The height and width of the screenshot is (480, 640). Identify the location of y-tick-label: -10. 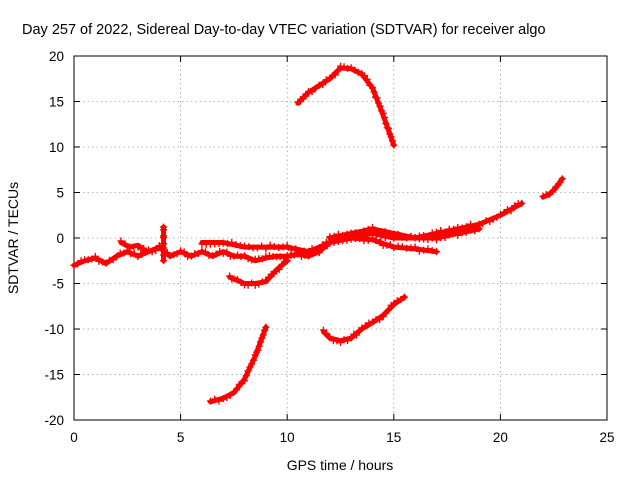
(54, 329).